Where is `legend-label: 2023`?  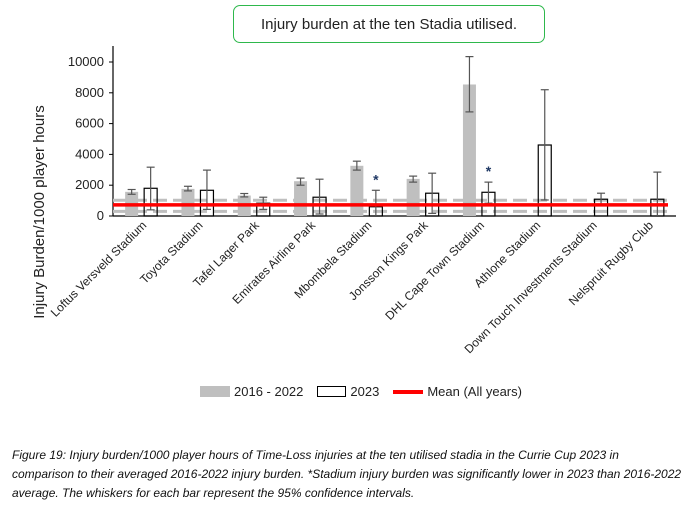 legend-label: 2023 is located at coordinates (365, 391).